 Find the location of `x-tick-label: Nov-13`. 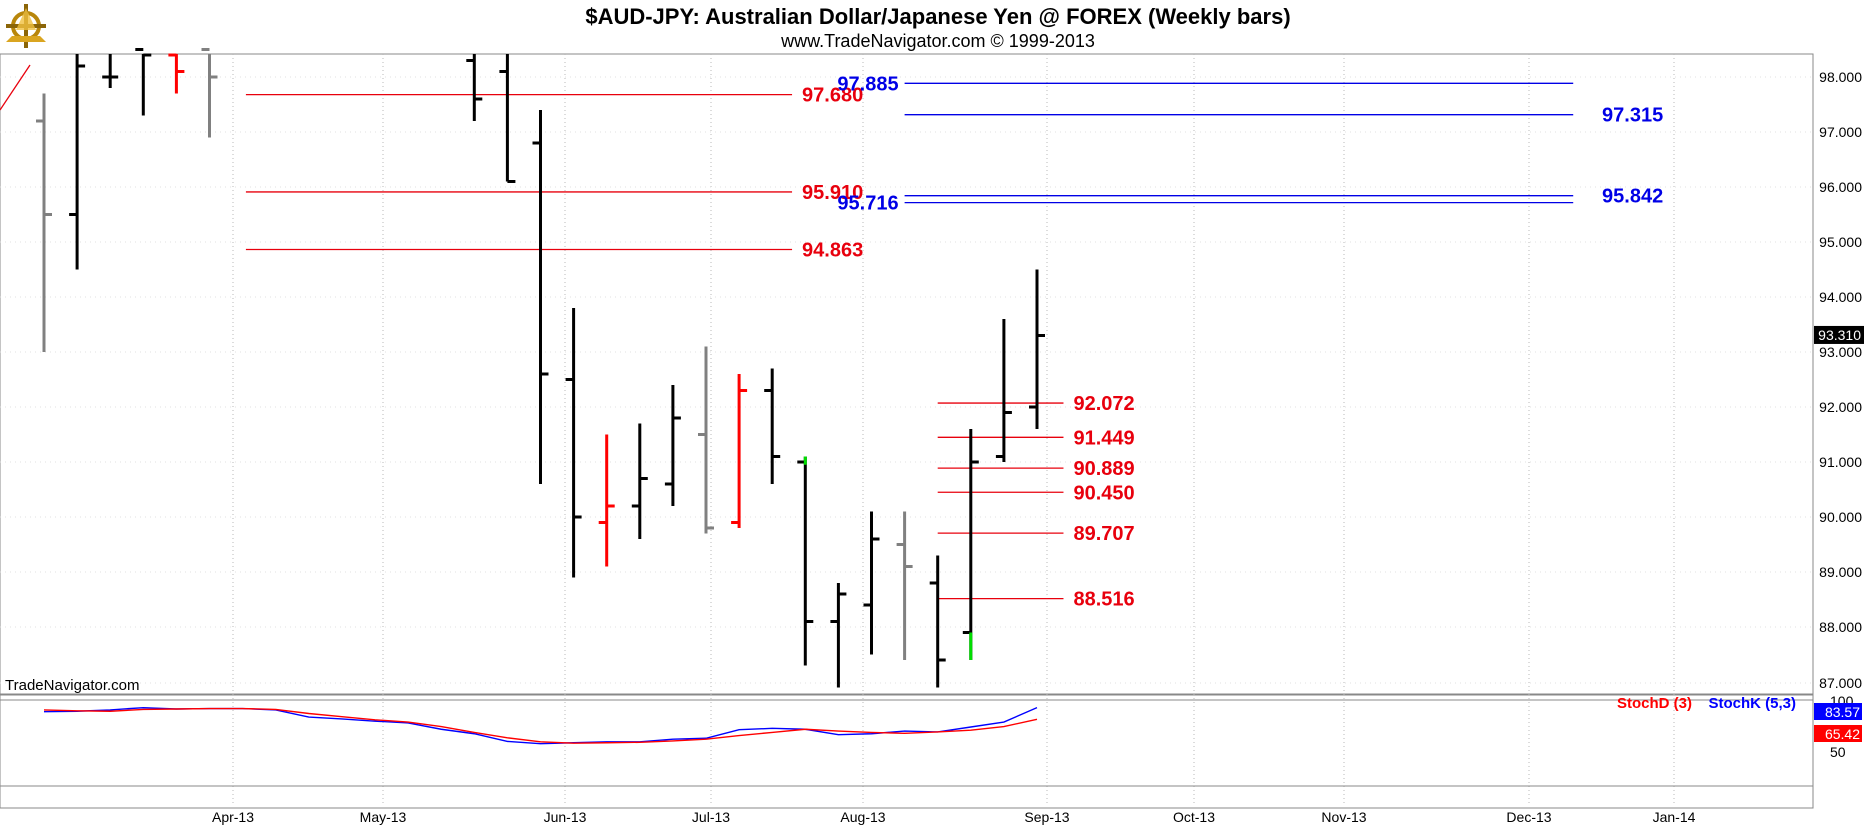

x-tick-label: Nov-13 is located at coordinates (1343, 817).